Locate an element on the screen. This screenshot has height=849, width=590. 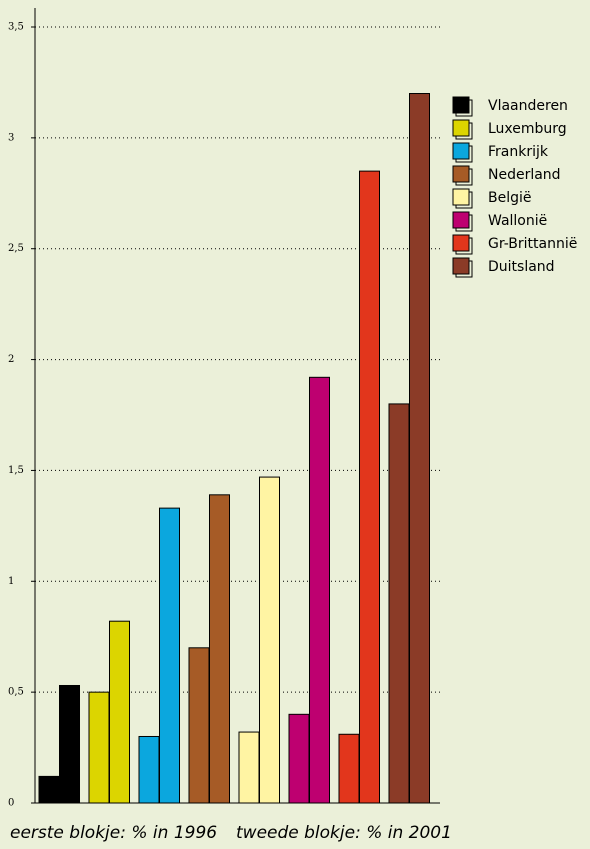
legend-label: Gr-Brittannië is located at coordinates (532, 244).